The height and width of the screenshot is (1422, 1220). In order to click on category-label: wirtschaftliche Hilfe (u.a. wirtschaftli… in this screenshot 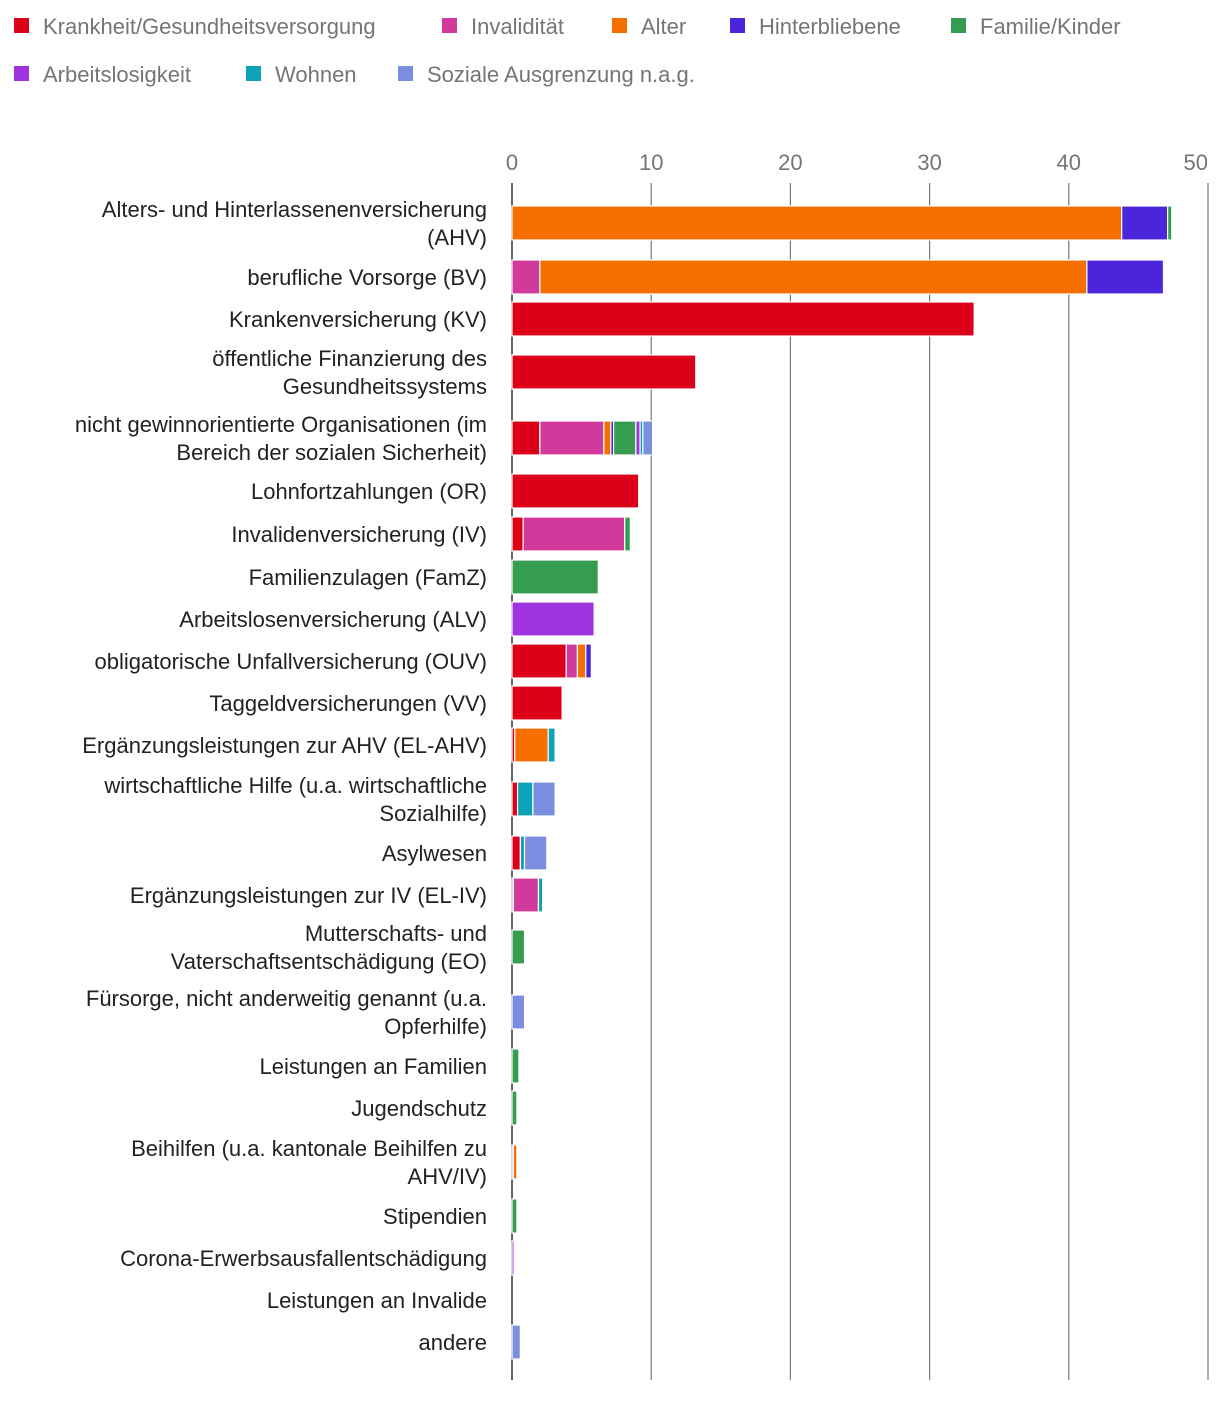, I will do `click(295, 799)`.